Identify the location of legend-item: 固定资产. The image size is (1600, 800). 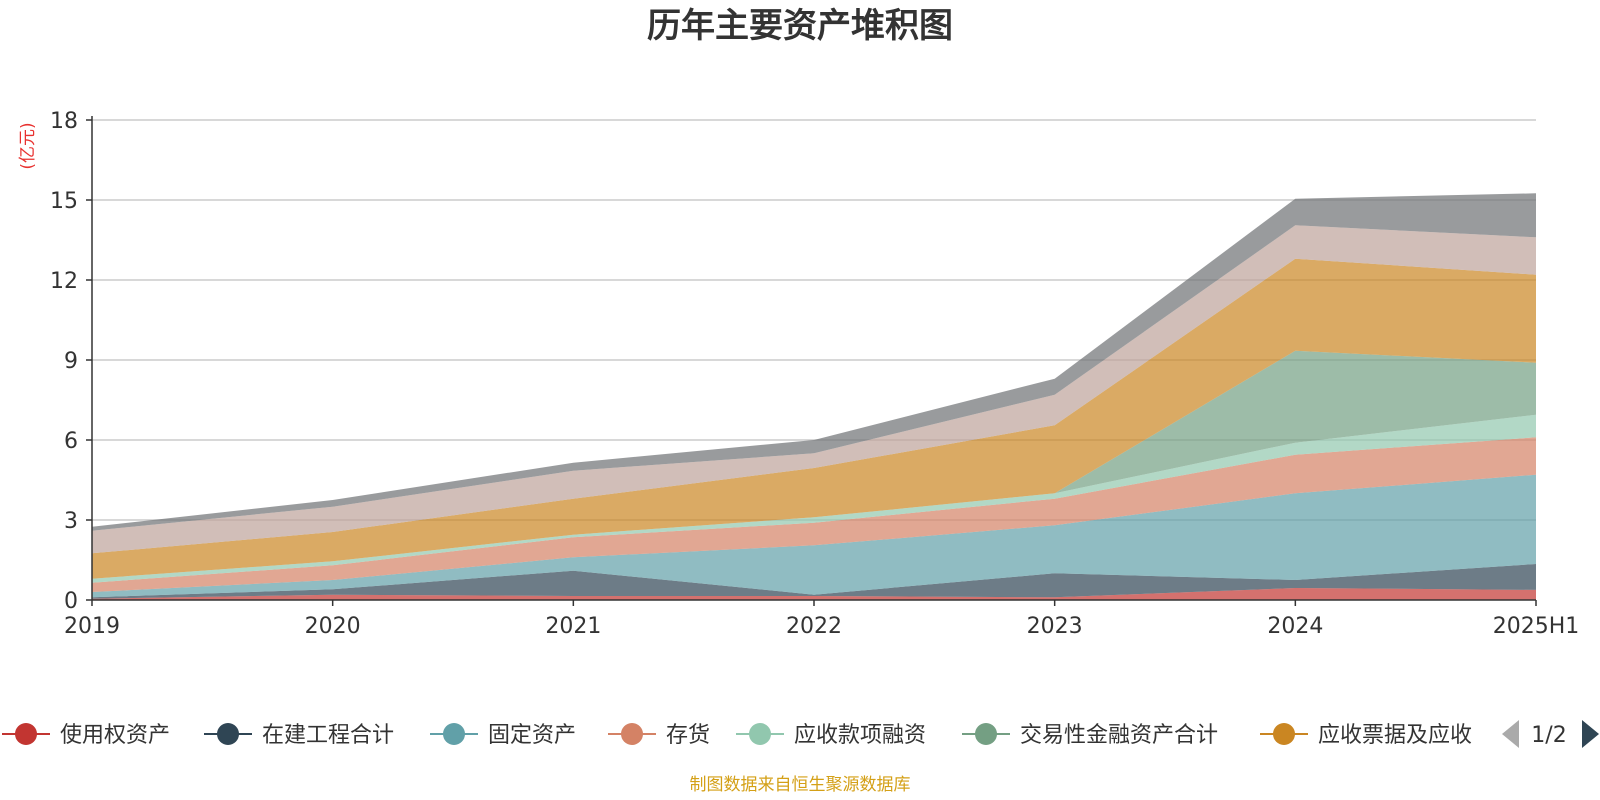
(503, 735).